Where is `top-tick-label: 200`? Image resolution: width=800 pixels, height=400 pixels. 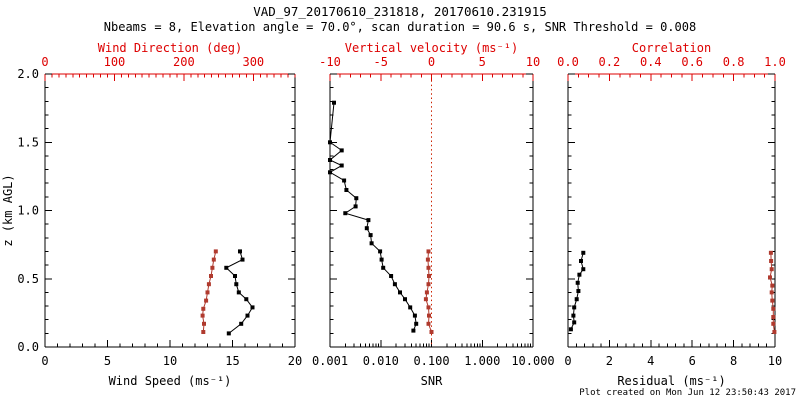 top-tick-label: 200 is located at coordinates (184, 62).